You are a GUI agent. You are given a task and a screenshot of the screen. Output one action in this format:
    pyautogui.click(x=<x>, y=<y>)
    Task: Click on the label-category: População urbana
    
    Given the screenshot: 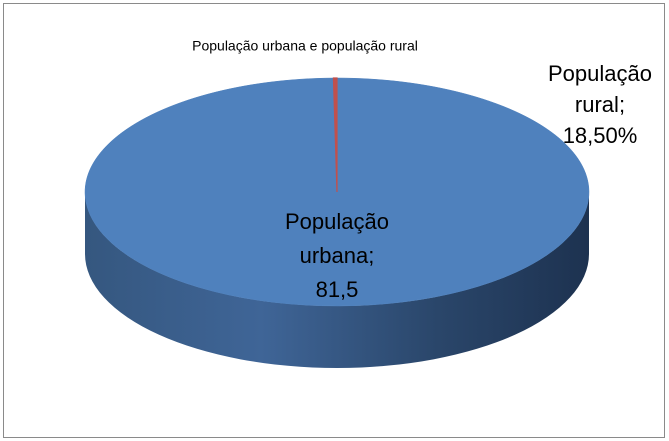 What is the action you would take?
    pyautogui.click(x=337, y=238)
    